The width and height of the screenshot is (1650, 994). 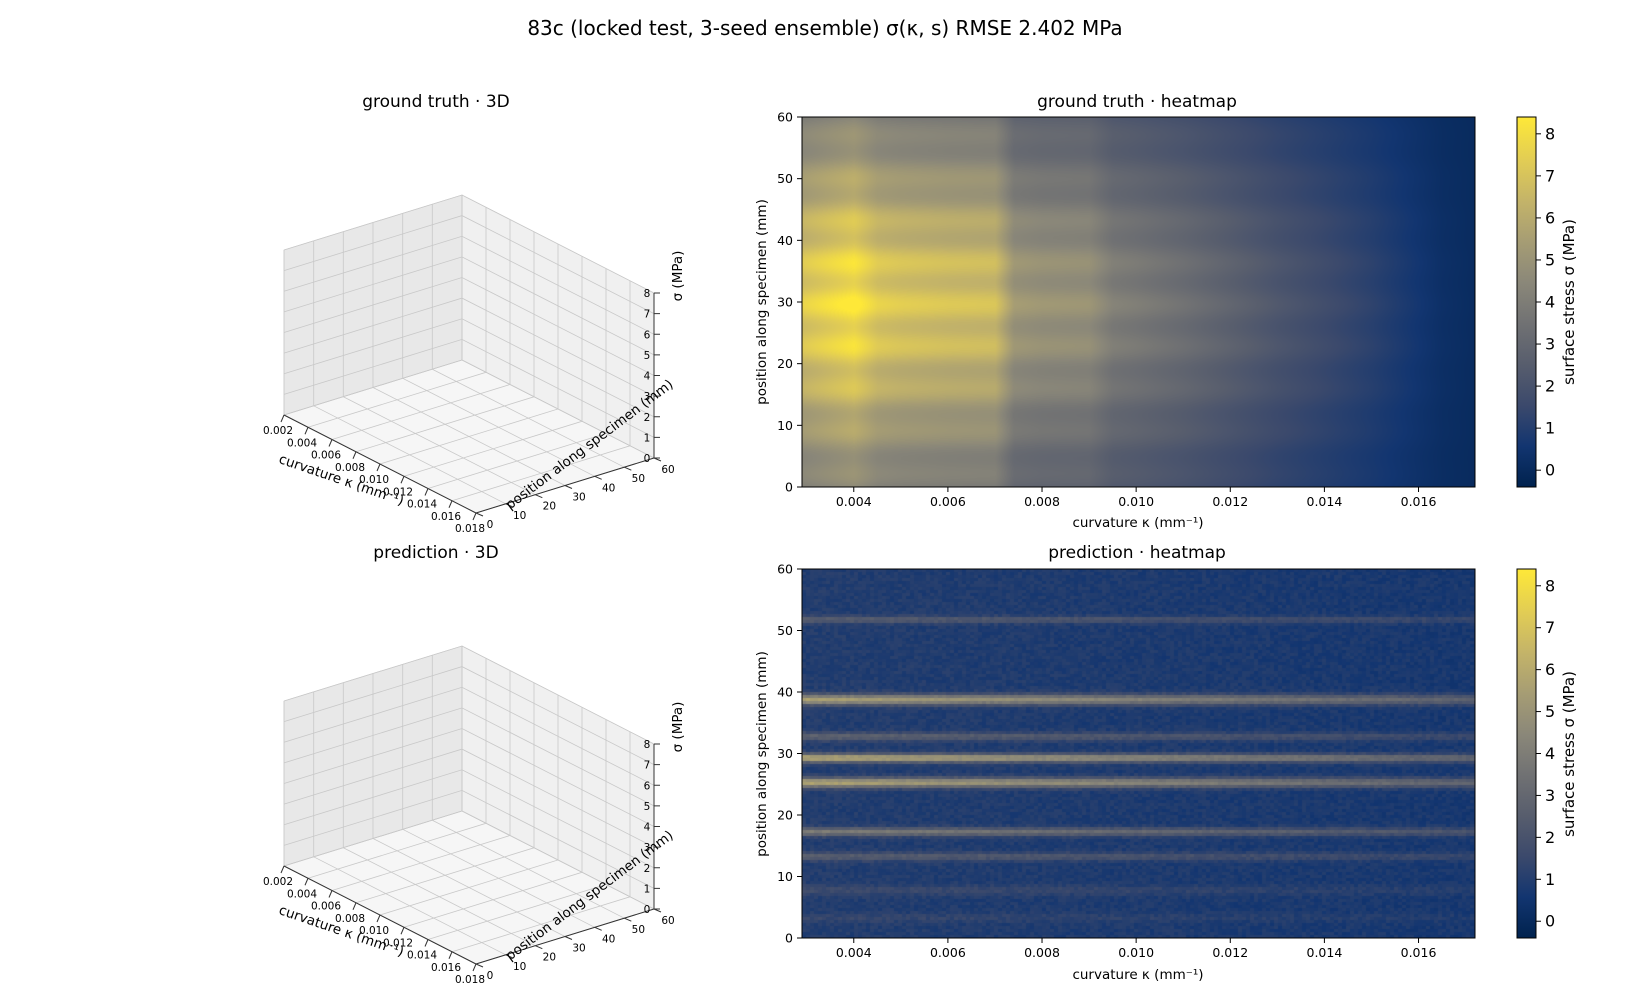 What do you see at coordinates (1137, 523) in the screenshot?
I see `heatmap-xlabel: curvature κ (mm⁻¹)` at bounding box center [1137, 523].